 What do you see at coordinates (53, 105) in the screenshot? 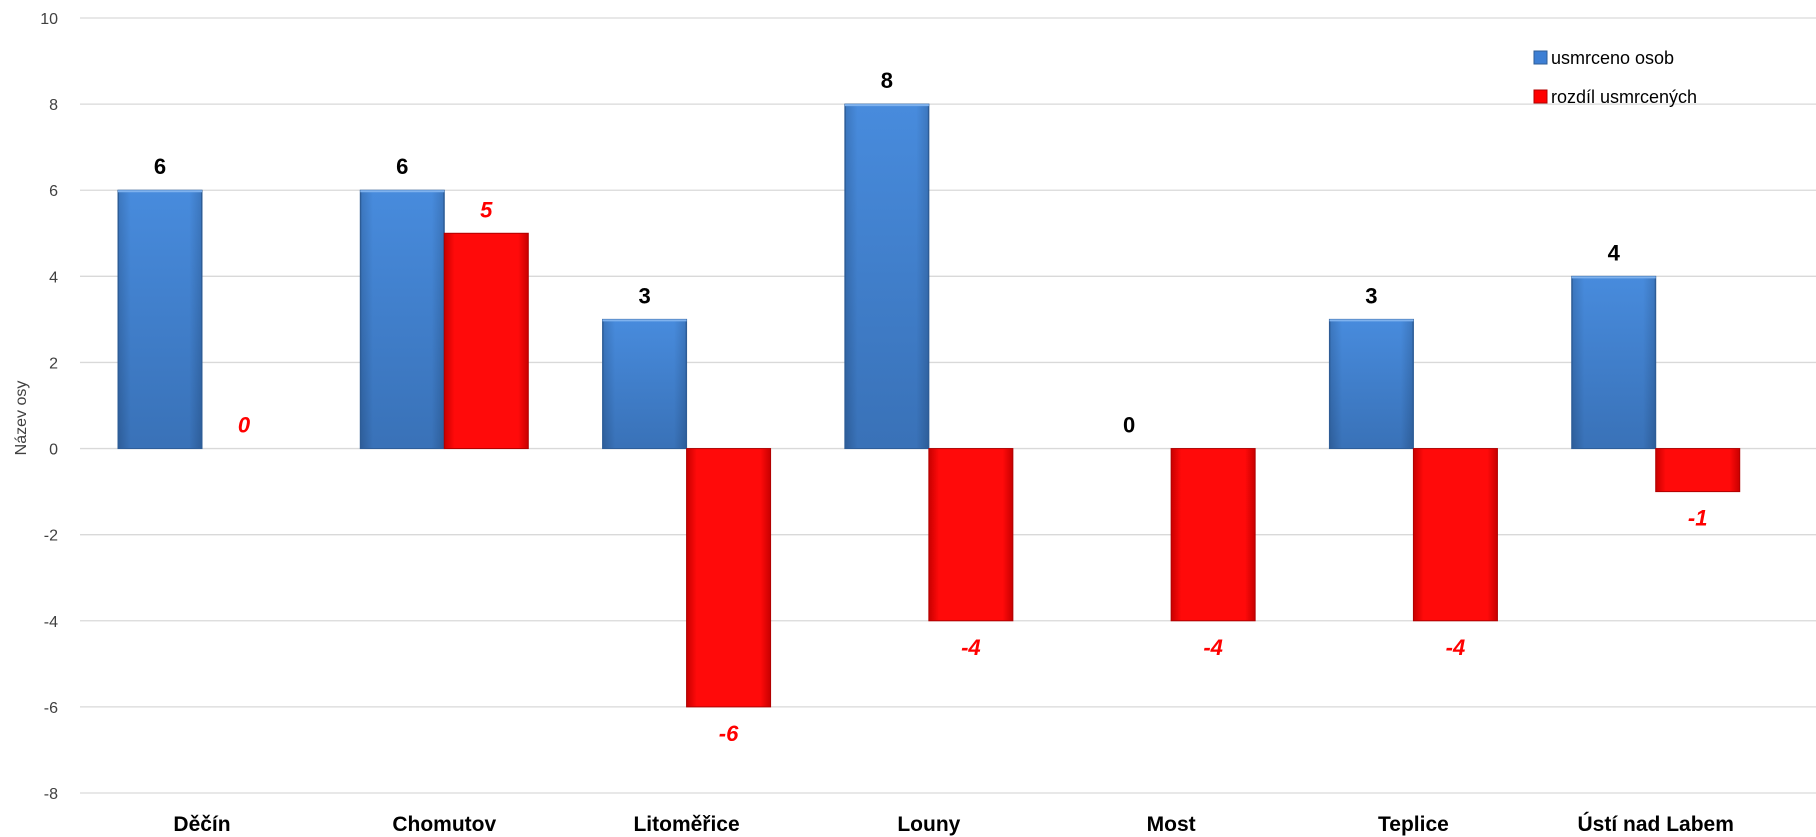
I see `y-tick-label: 8` at bounding box center [53, 105].